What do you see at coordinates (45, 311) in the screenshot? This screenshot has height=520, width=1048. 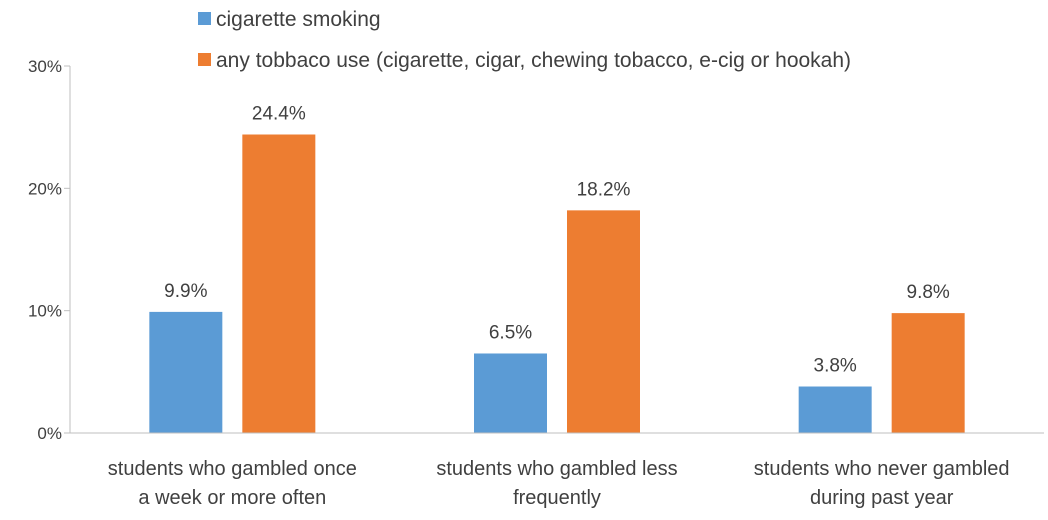 I see `y-tick-label: 10%` at bounding box center [45, 311].